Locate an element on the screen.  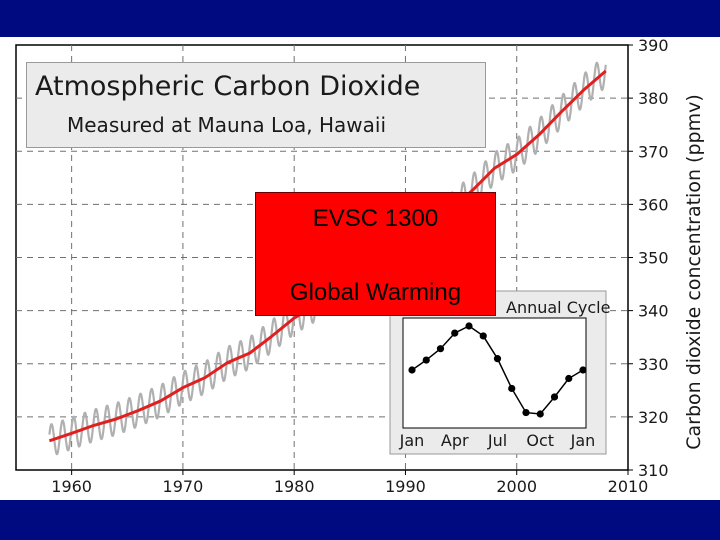
x-tick-label: 1990 is located at coordinates (405, 486).